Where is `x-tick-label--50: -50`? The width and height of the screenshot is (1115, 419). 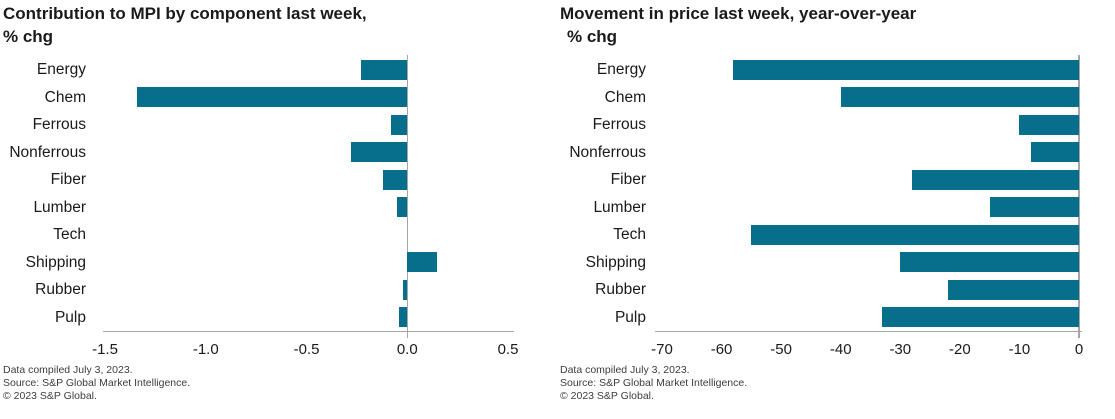
x-tick-label--50: -50 is located at coordinates (781, 349).